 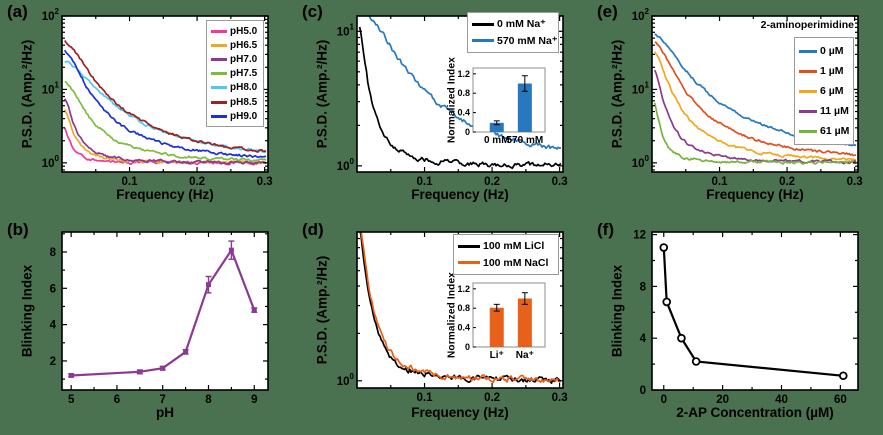 I want to click on legend-item-570-mm-na-: 570 mM Na⁺, so click(x=515, y=41).